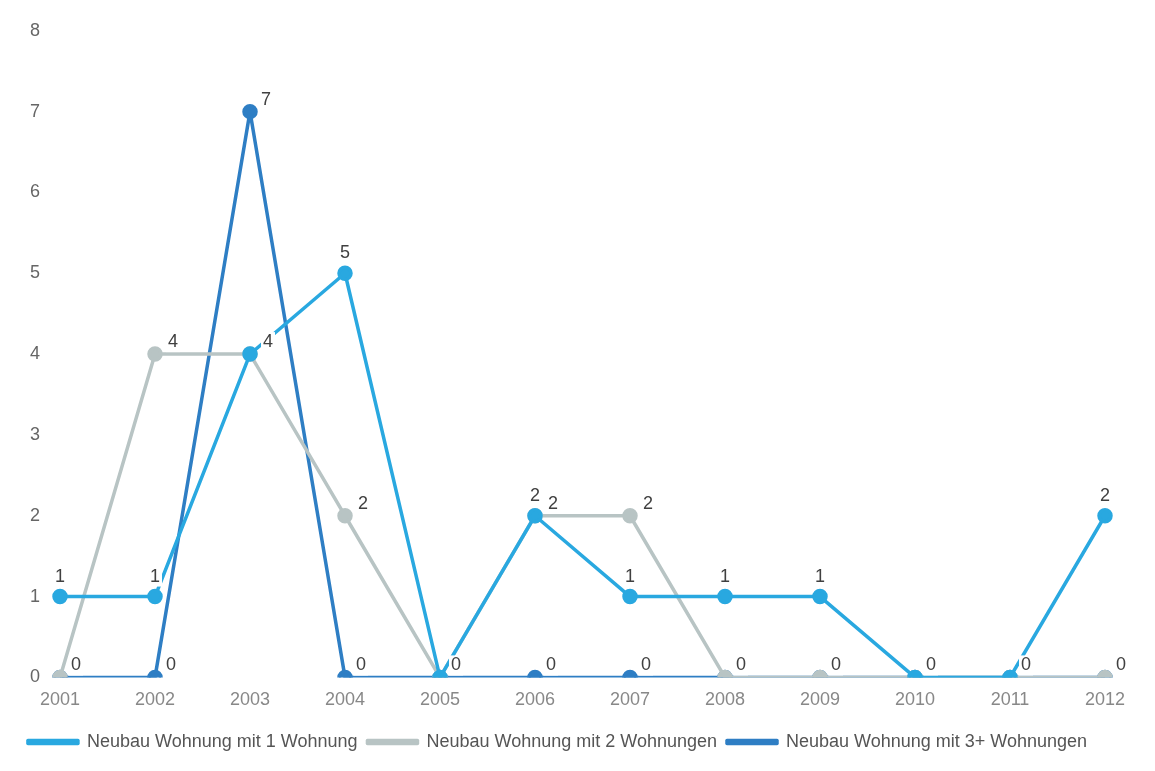 The image size is (1155, 771). I want to click on x-tick-label: 2005, so click(440, 699).